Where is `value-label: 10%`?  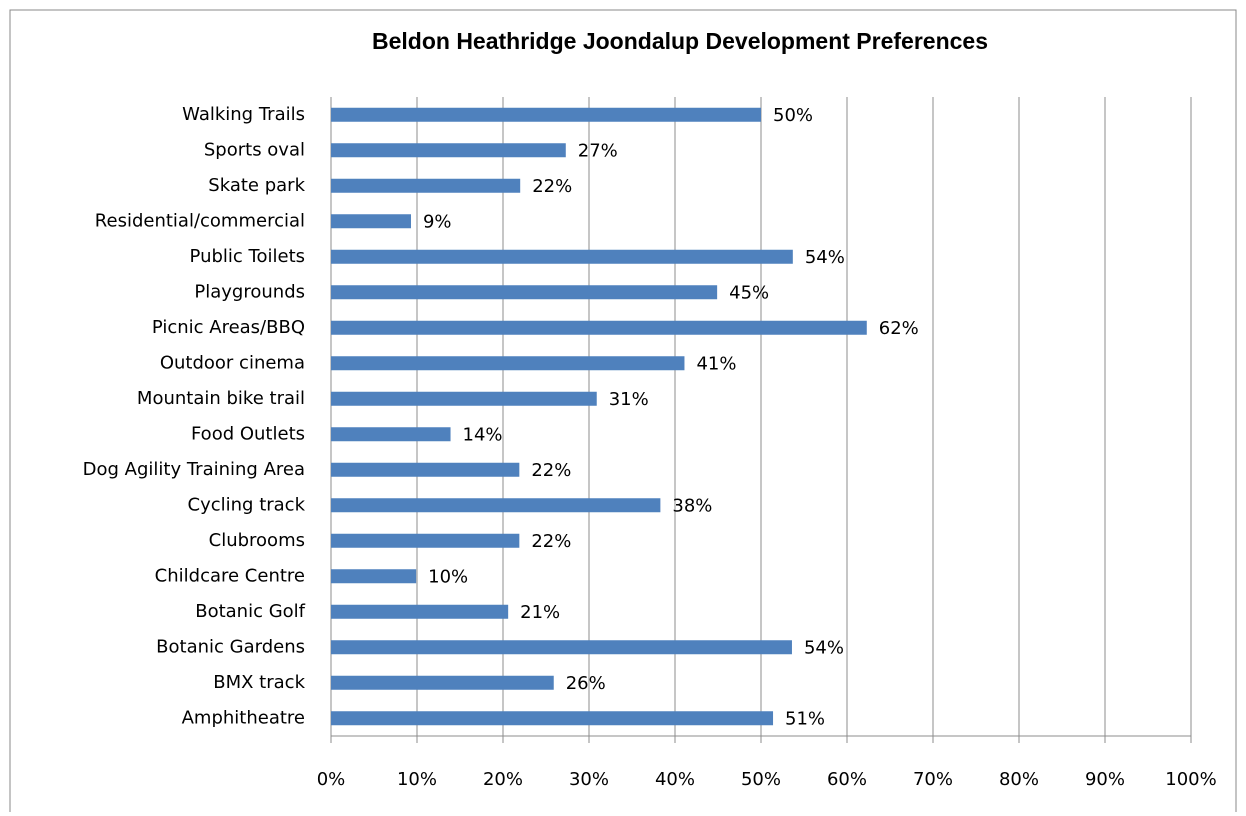
value-label: 10% is located at coordinates (448, 576).